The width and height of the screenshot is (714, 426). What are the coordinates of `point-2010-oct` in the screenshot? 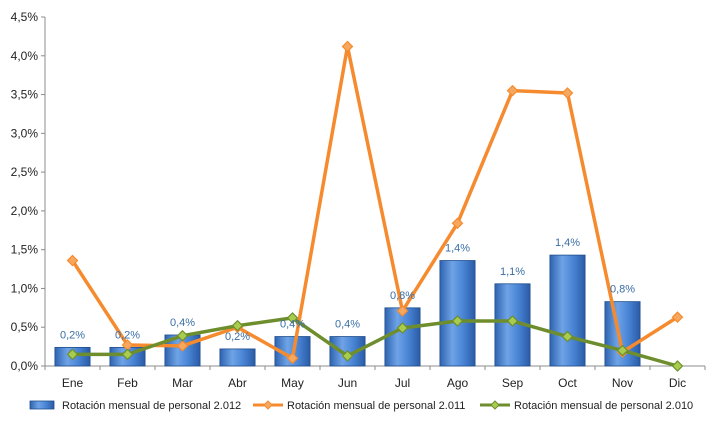 It's located at (567, 336).